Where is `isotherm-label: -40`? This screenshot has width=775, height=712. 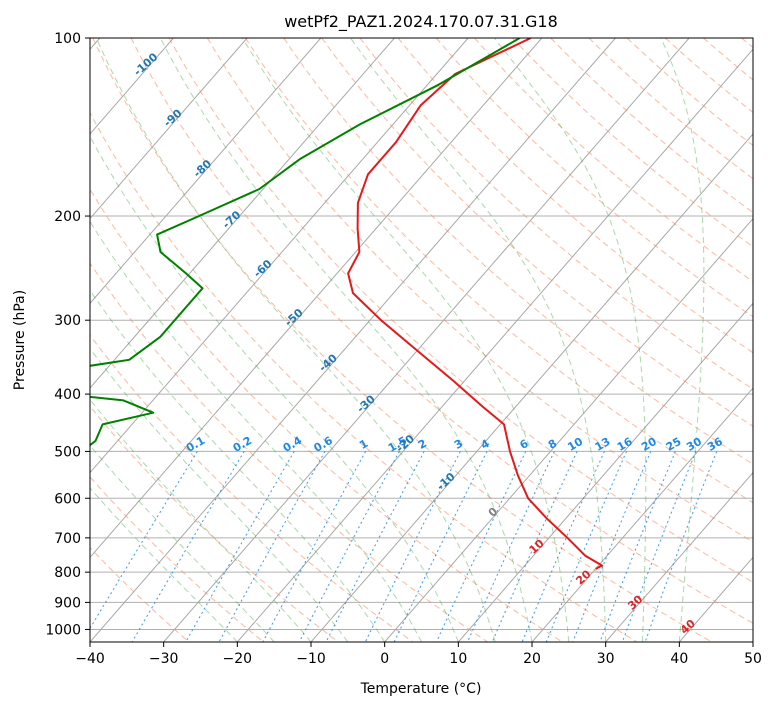
isotherm-label: -40 is located at coordinates (328, 362).